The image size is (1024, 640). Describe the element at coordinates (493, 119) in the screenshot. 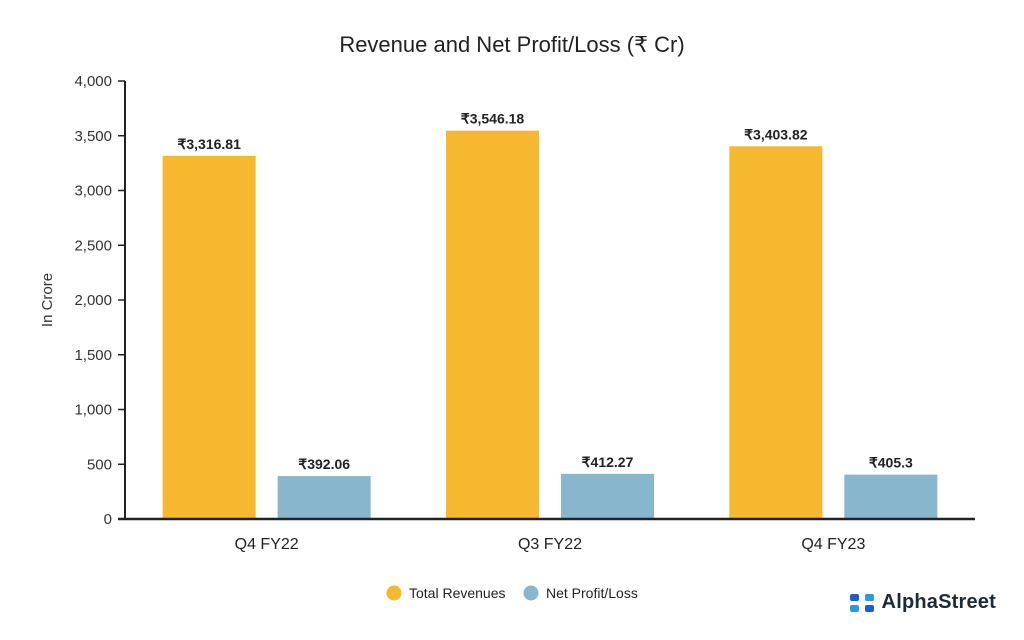

I see `bar-data-label: ₹3,546.18` at that location.